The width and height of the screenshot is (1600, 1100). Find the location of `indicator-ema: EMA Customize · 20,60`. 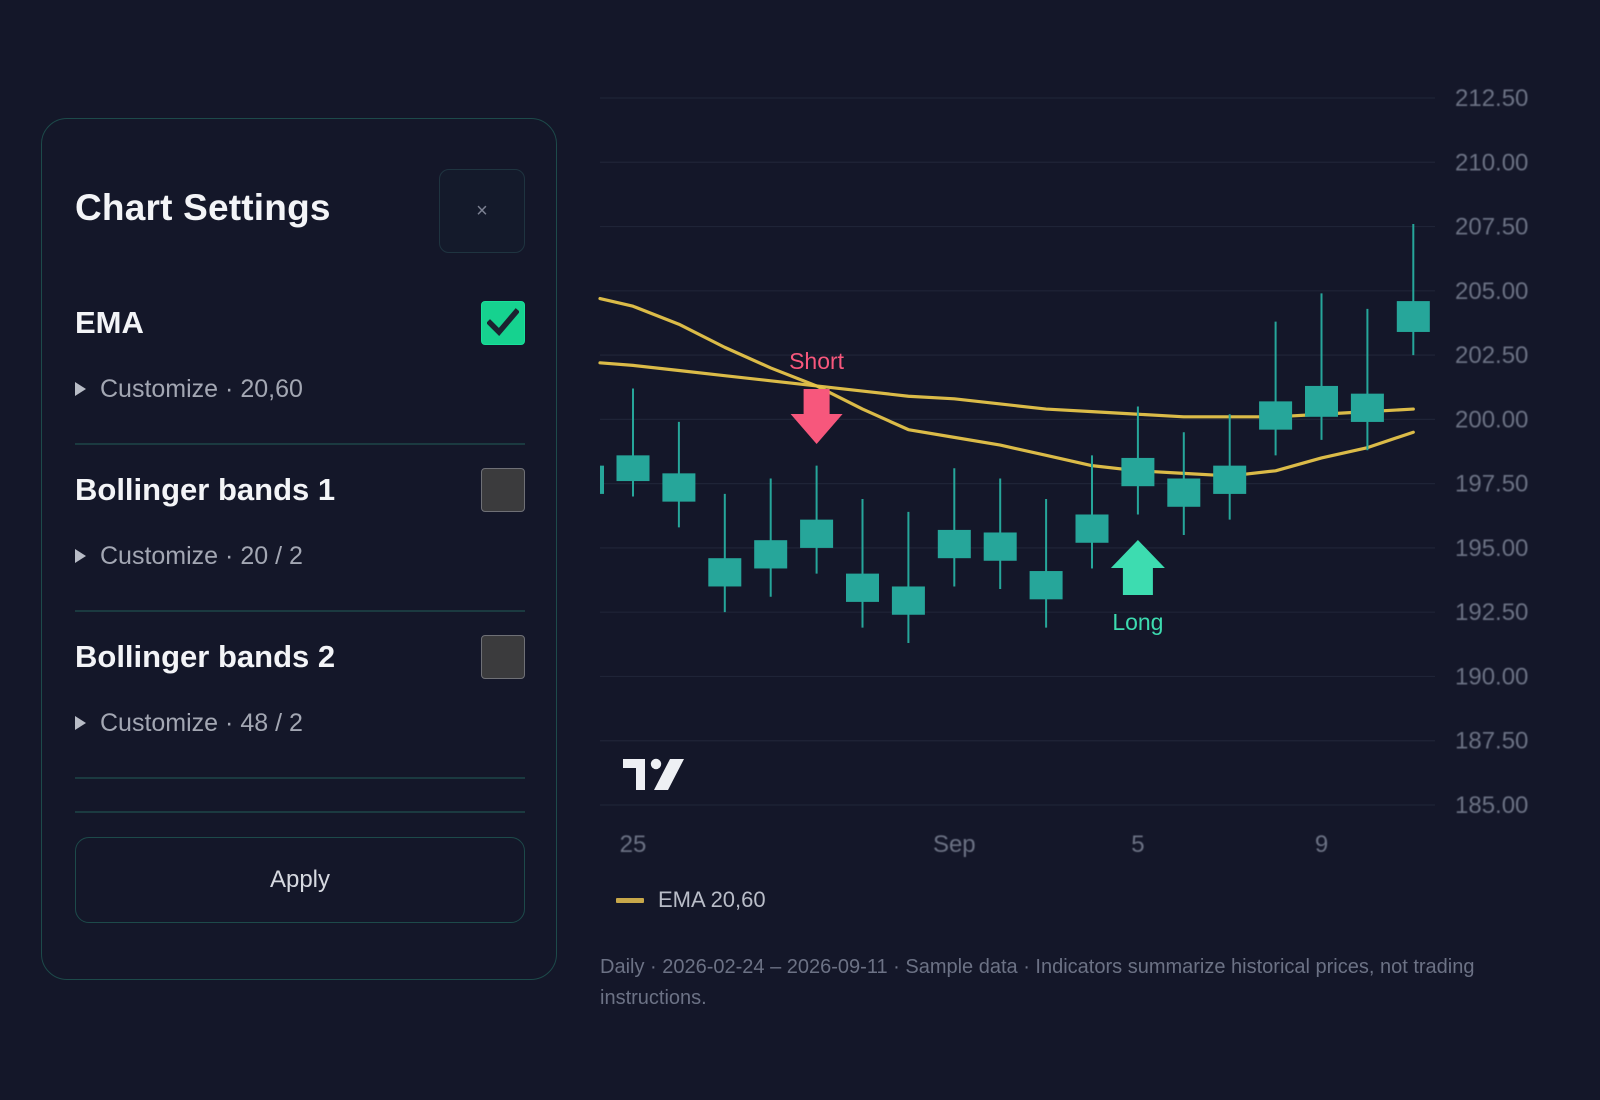

indicator-ema: EMA Customize · 20,60 is located at coordinates (300, 387).